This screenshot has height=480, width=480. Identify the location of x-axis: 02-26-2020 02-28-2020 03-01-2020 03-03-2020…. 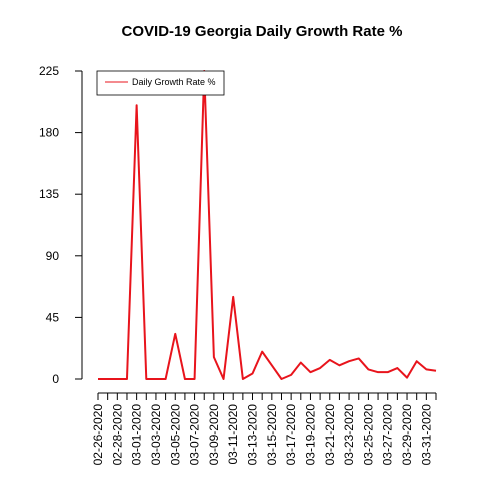
(264, 429).